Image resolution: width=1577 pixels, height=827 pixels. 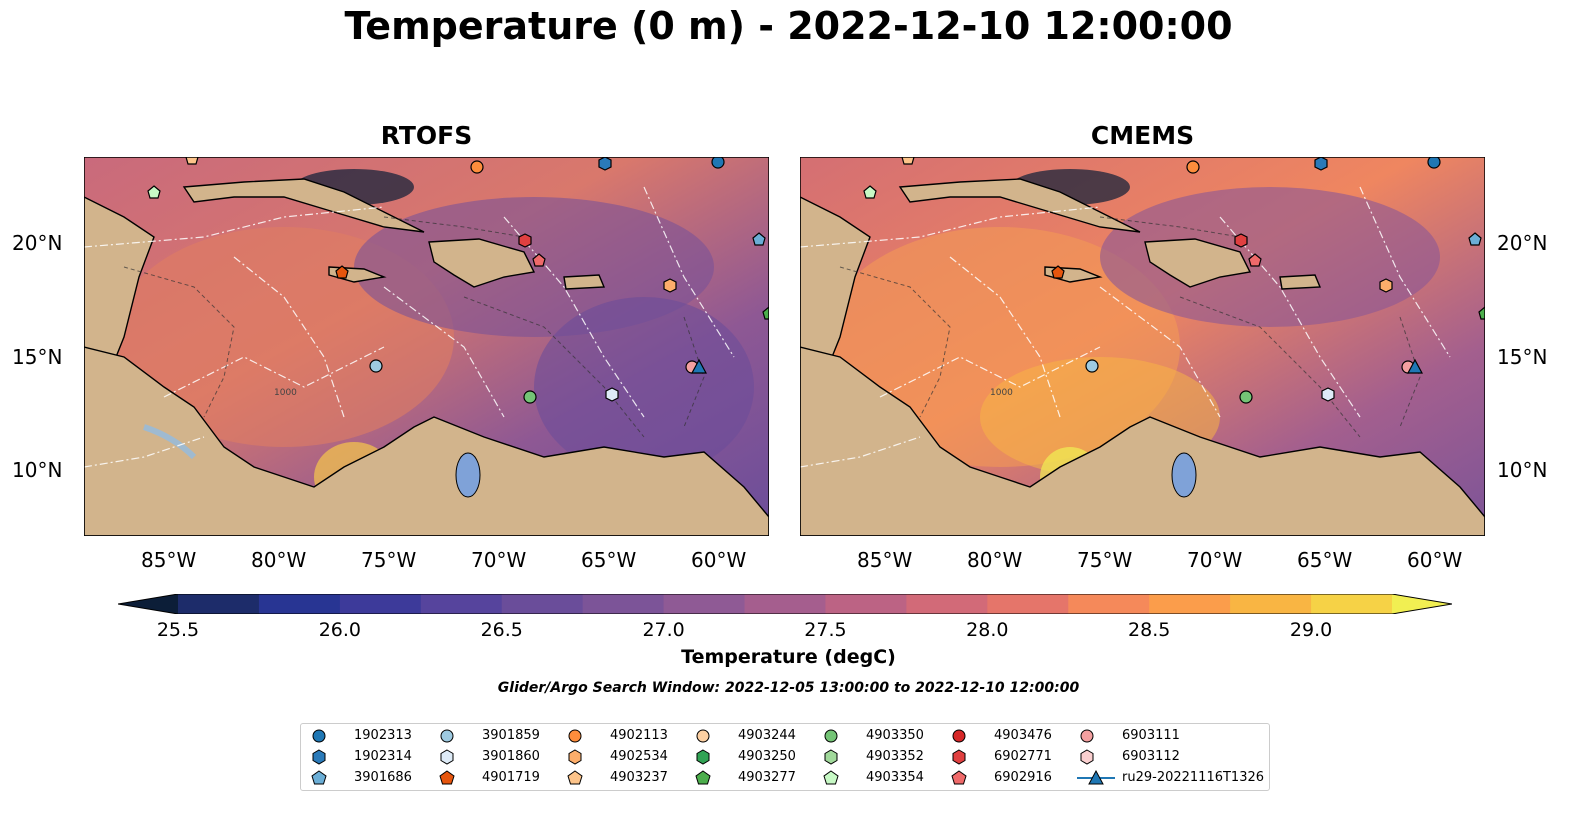 I want to click on lon-tick-70w-cmems: 70°W, so click(x=1215, y=560).